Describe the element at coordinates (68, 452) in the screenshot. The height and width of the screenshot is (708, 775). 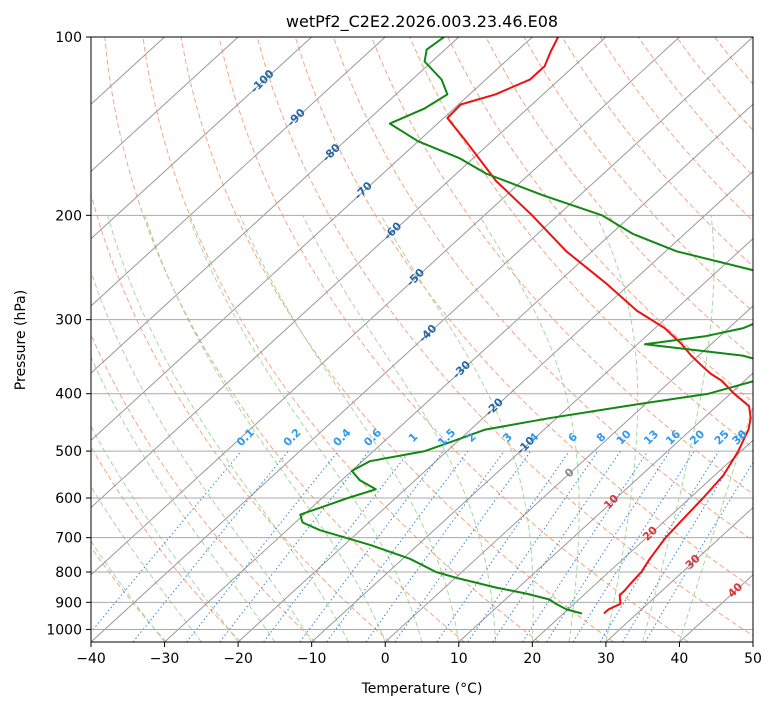
I see `y-tick-label: 500` at that location.